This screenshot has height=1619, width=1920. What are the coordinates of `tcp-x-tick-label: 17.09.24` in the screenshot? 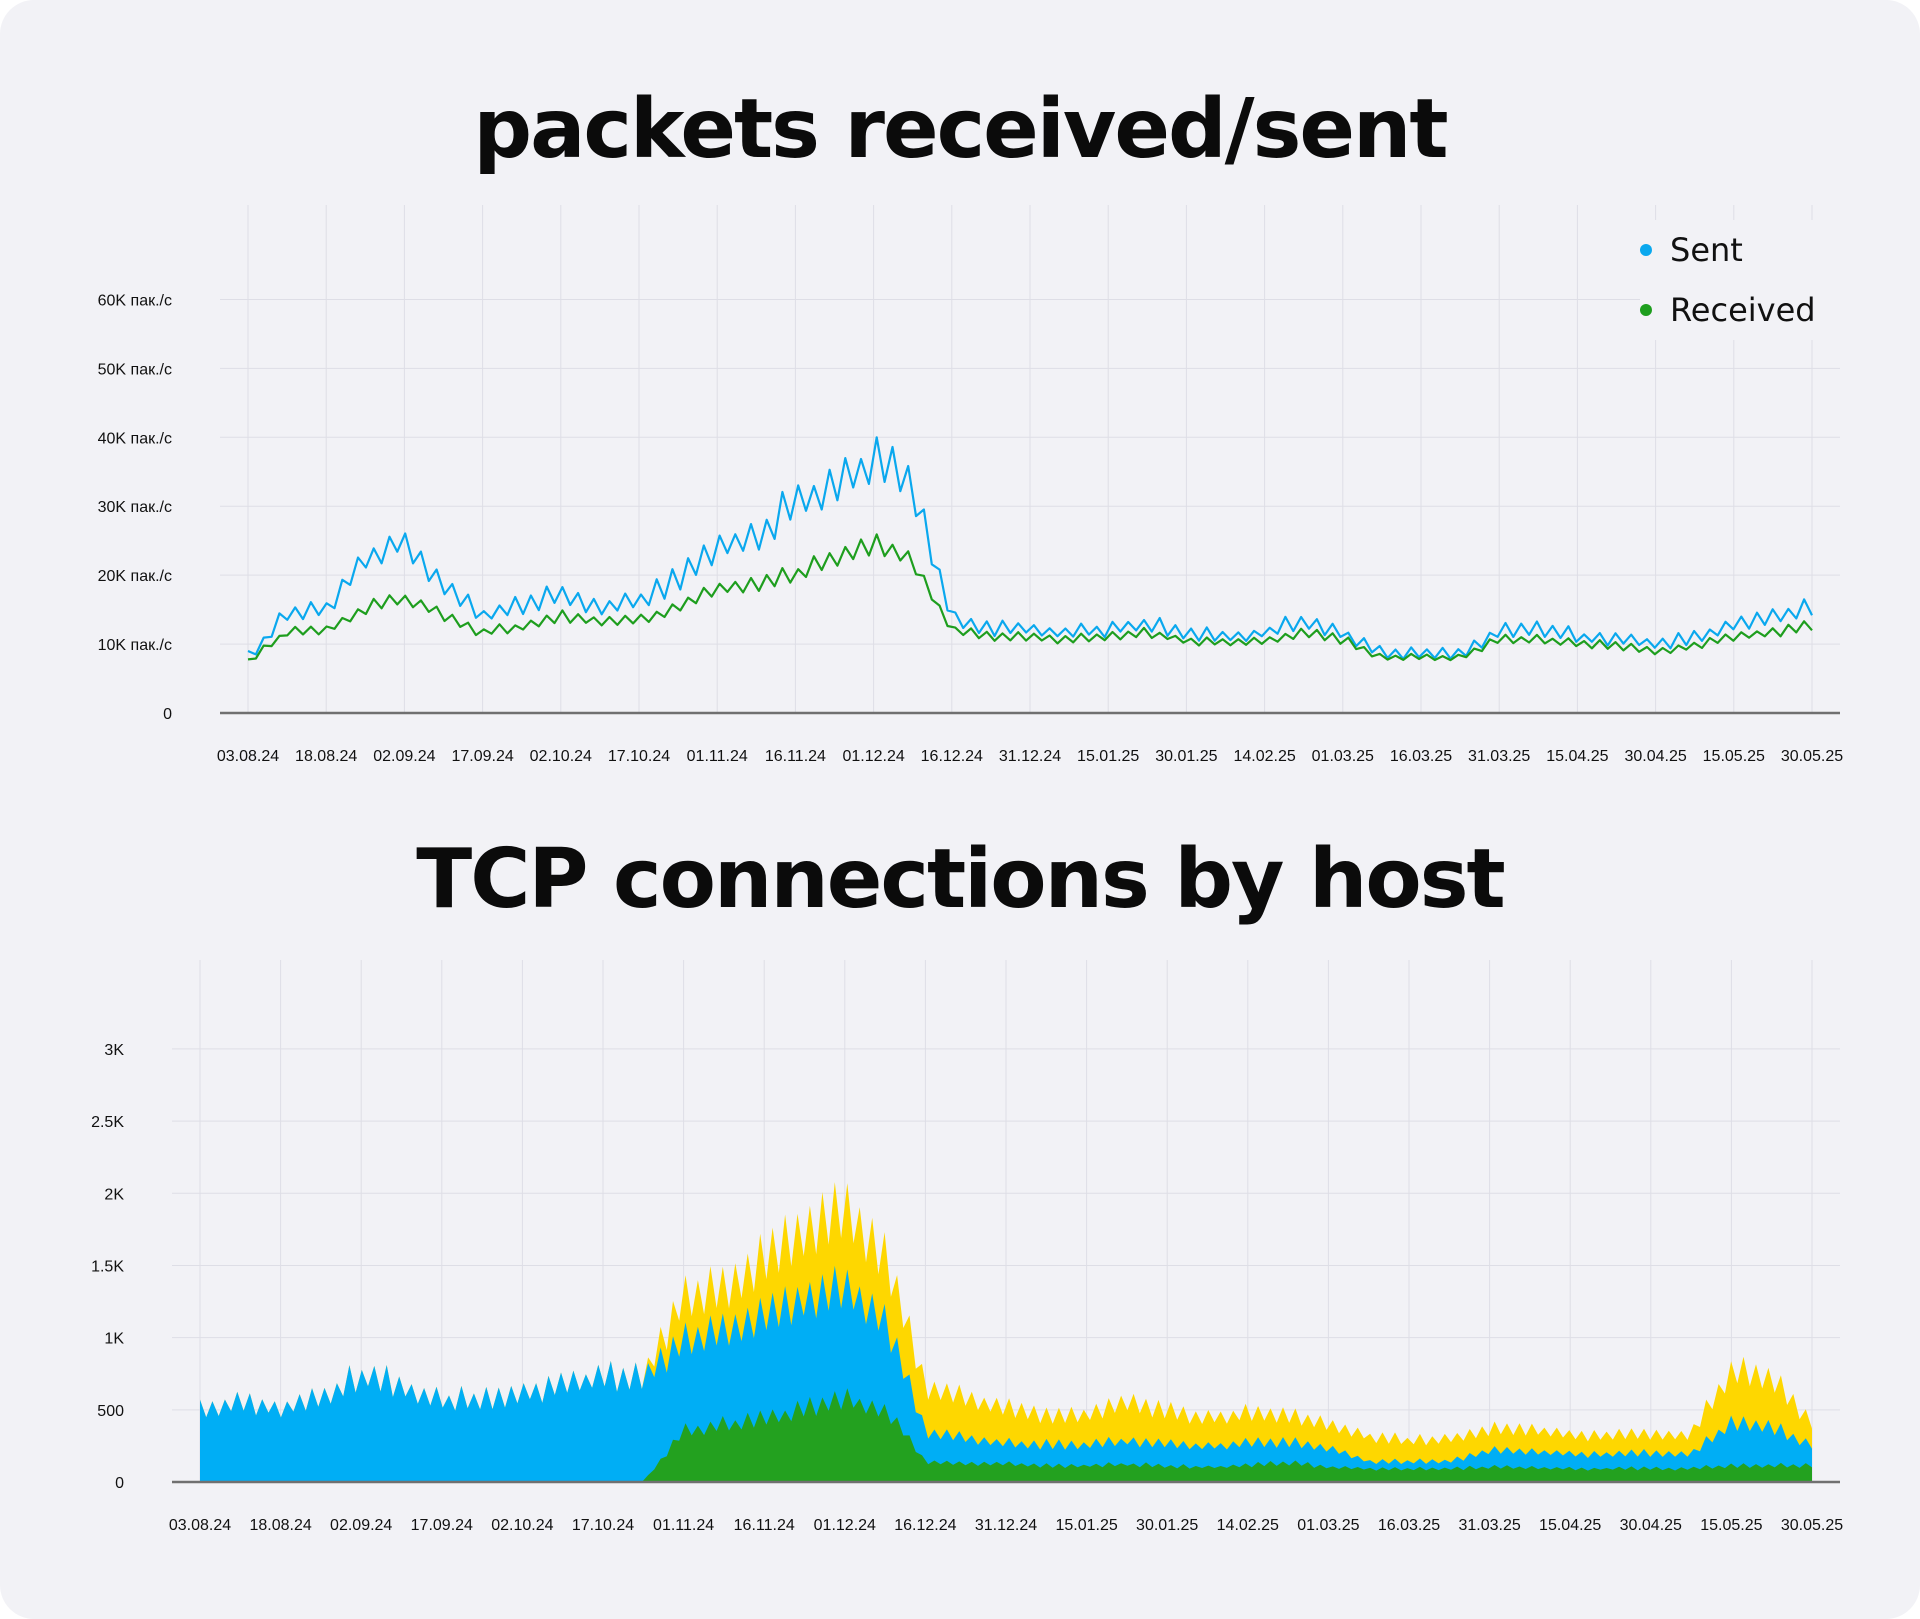 It's located at (442, 1525).